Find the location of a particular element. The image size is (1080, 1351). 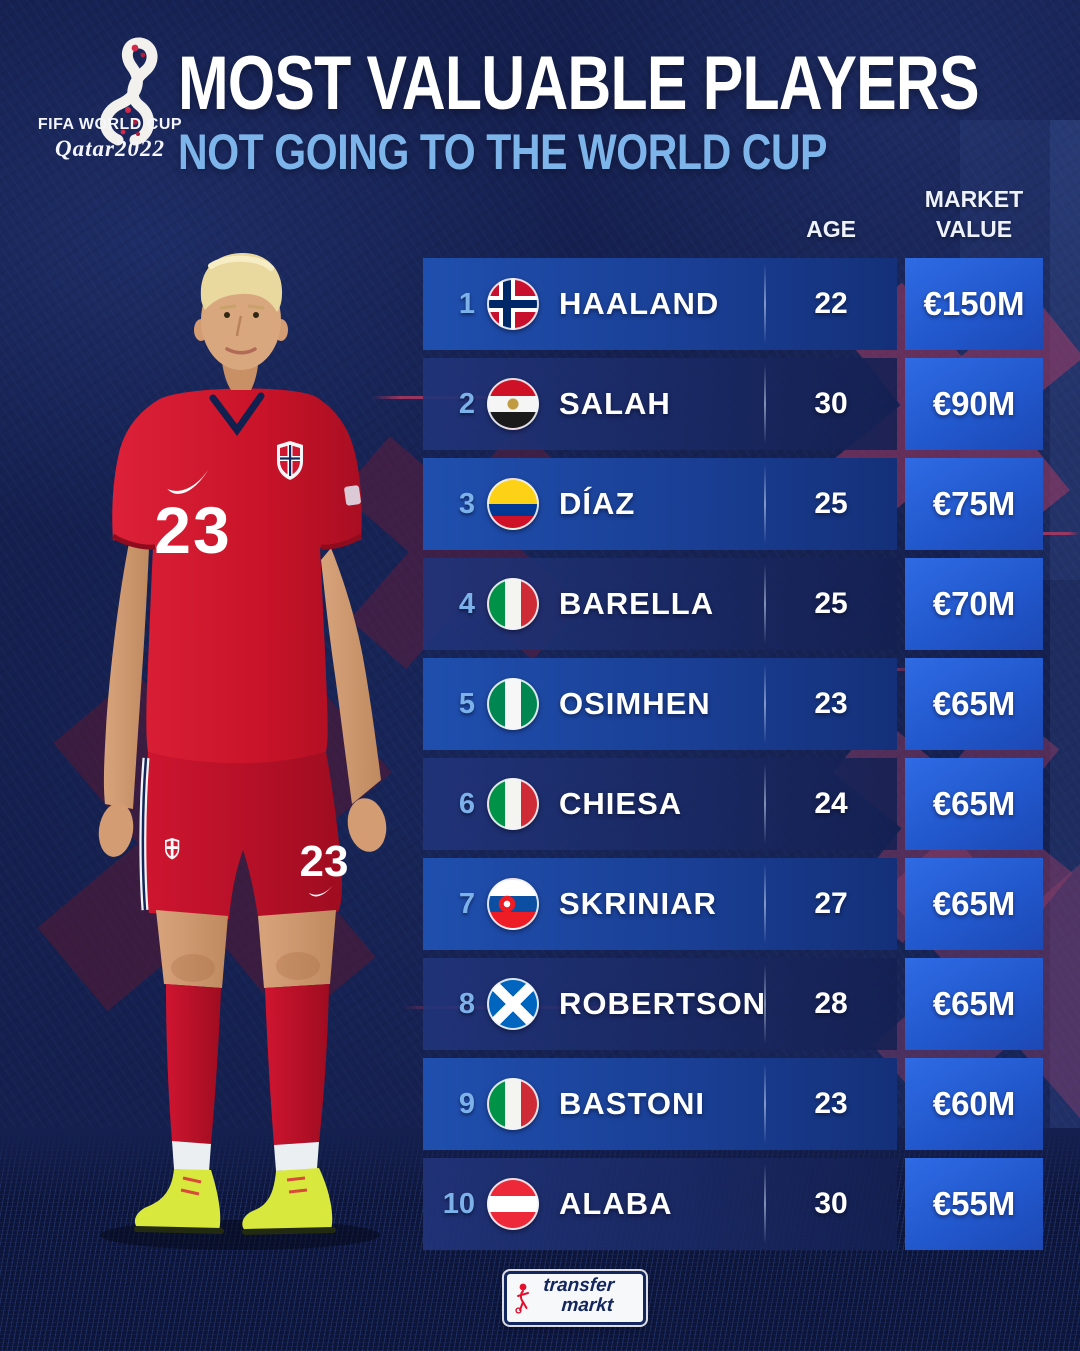

fifa-world-cup-logo-icon is located at coordinates (129, 91).